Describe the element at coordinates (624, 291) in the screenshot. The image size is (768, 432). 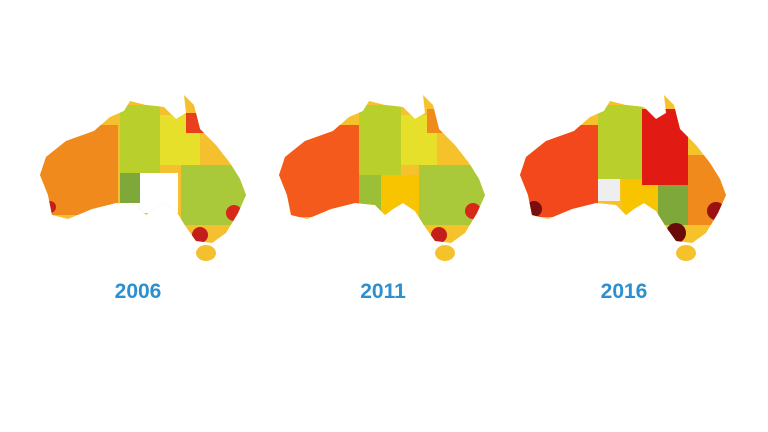
I see `year-label: 2016` at that location.